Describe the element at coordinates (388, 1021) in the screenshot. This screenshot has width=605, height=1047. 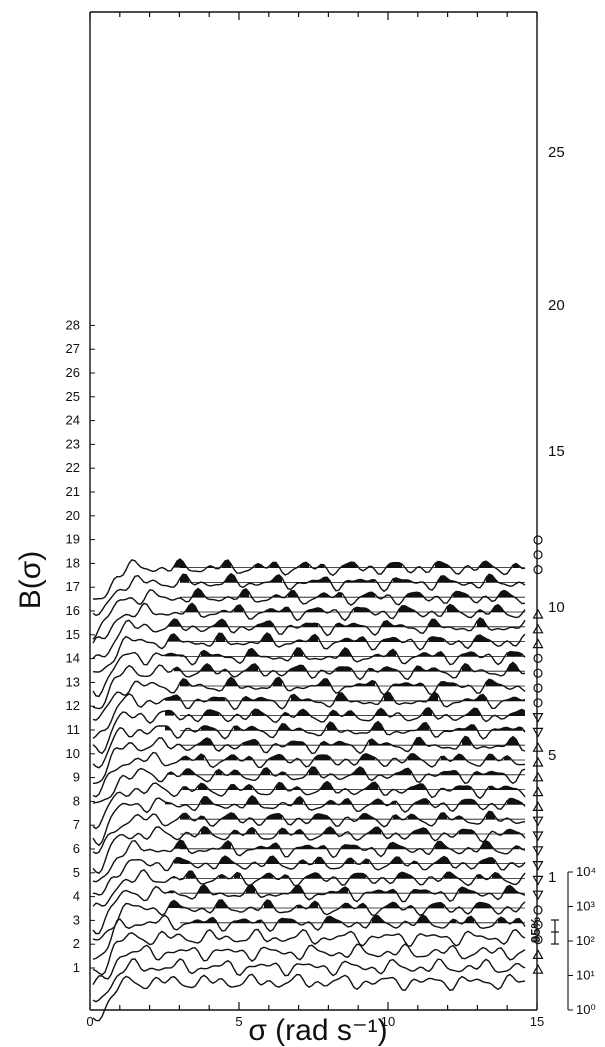
I see `x-tick-label: 10` at that location.